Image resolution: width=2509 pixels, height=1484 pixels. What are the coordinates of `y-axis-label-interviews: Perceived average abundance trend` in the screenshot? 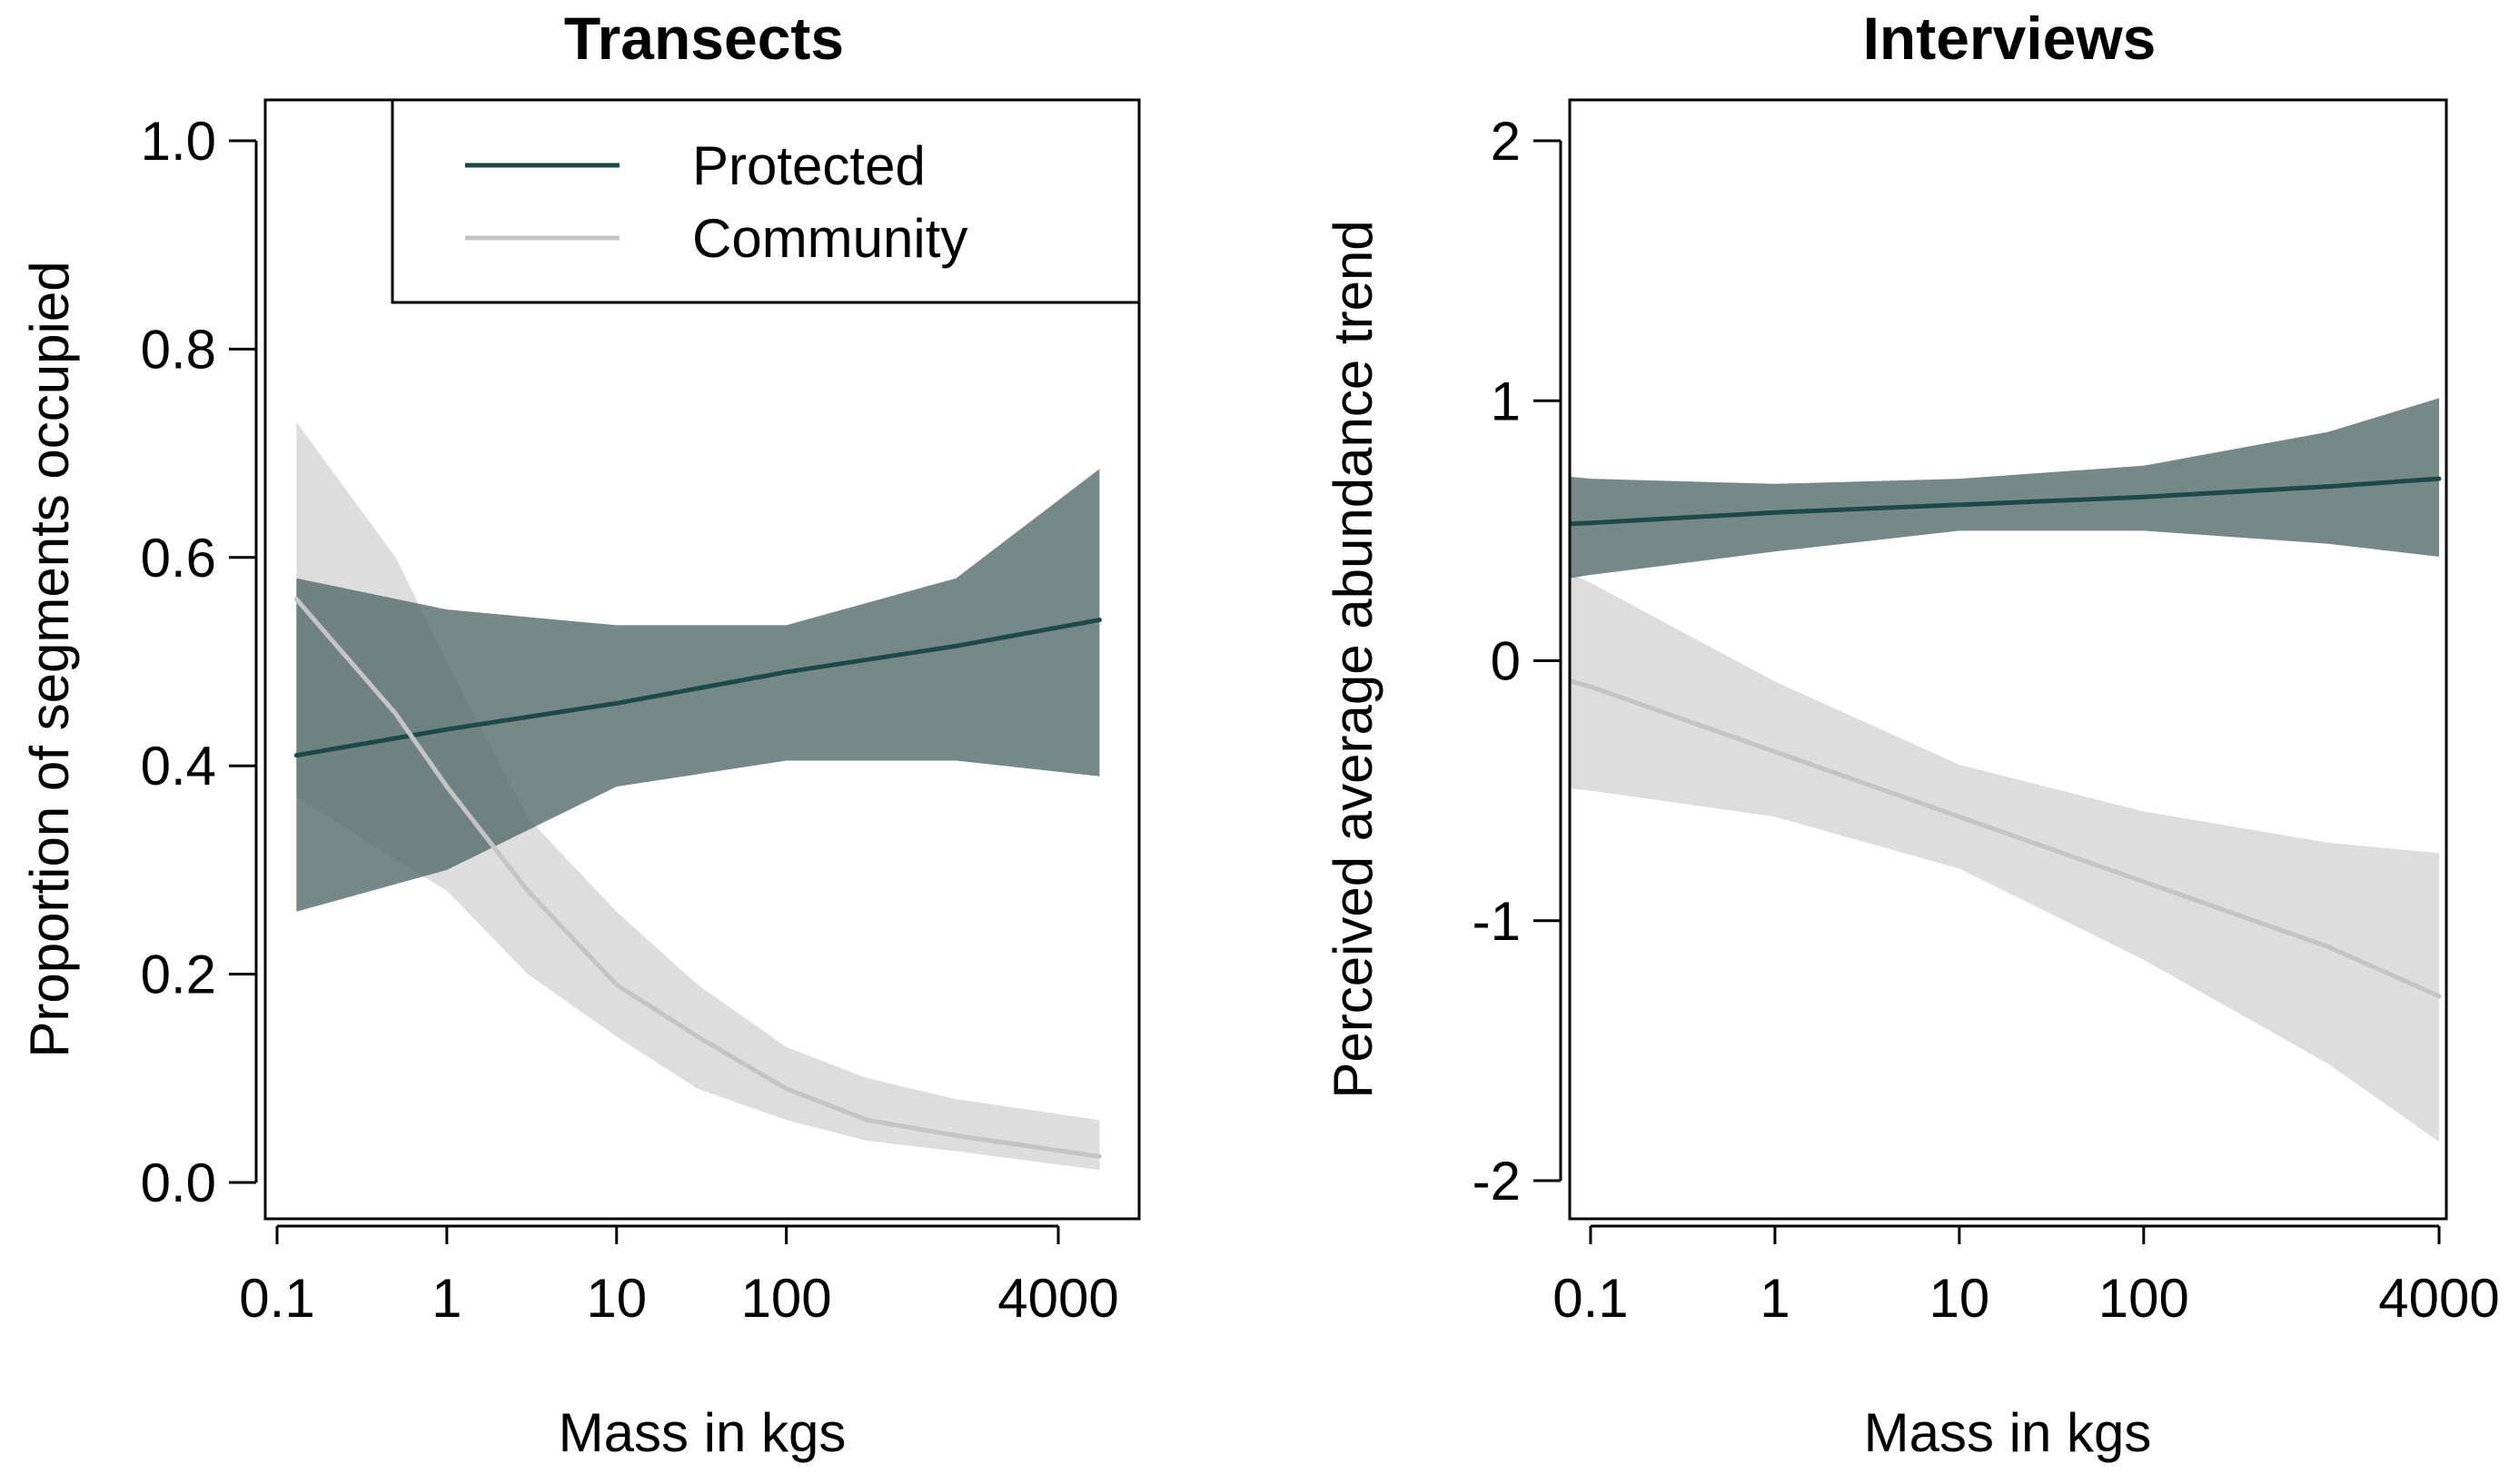 It's located at (1353, 659).